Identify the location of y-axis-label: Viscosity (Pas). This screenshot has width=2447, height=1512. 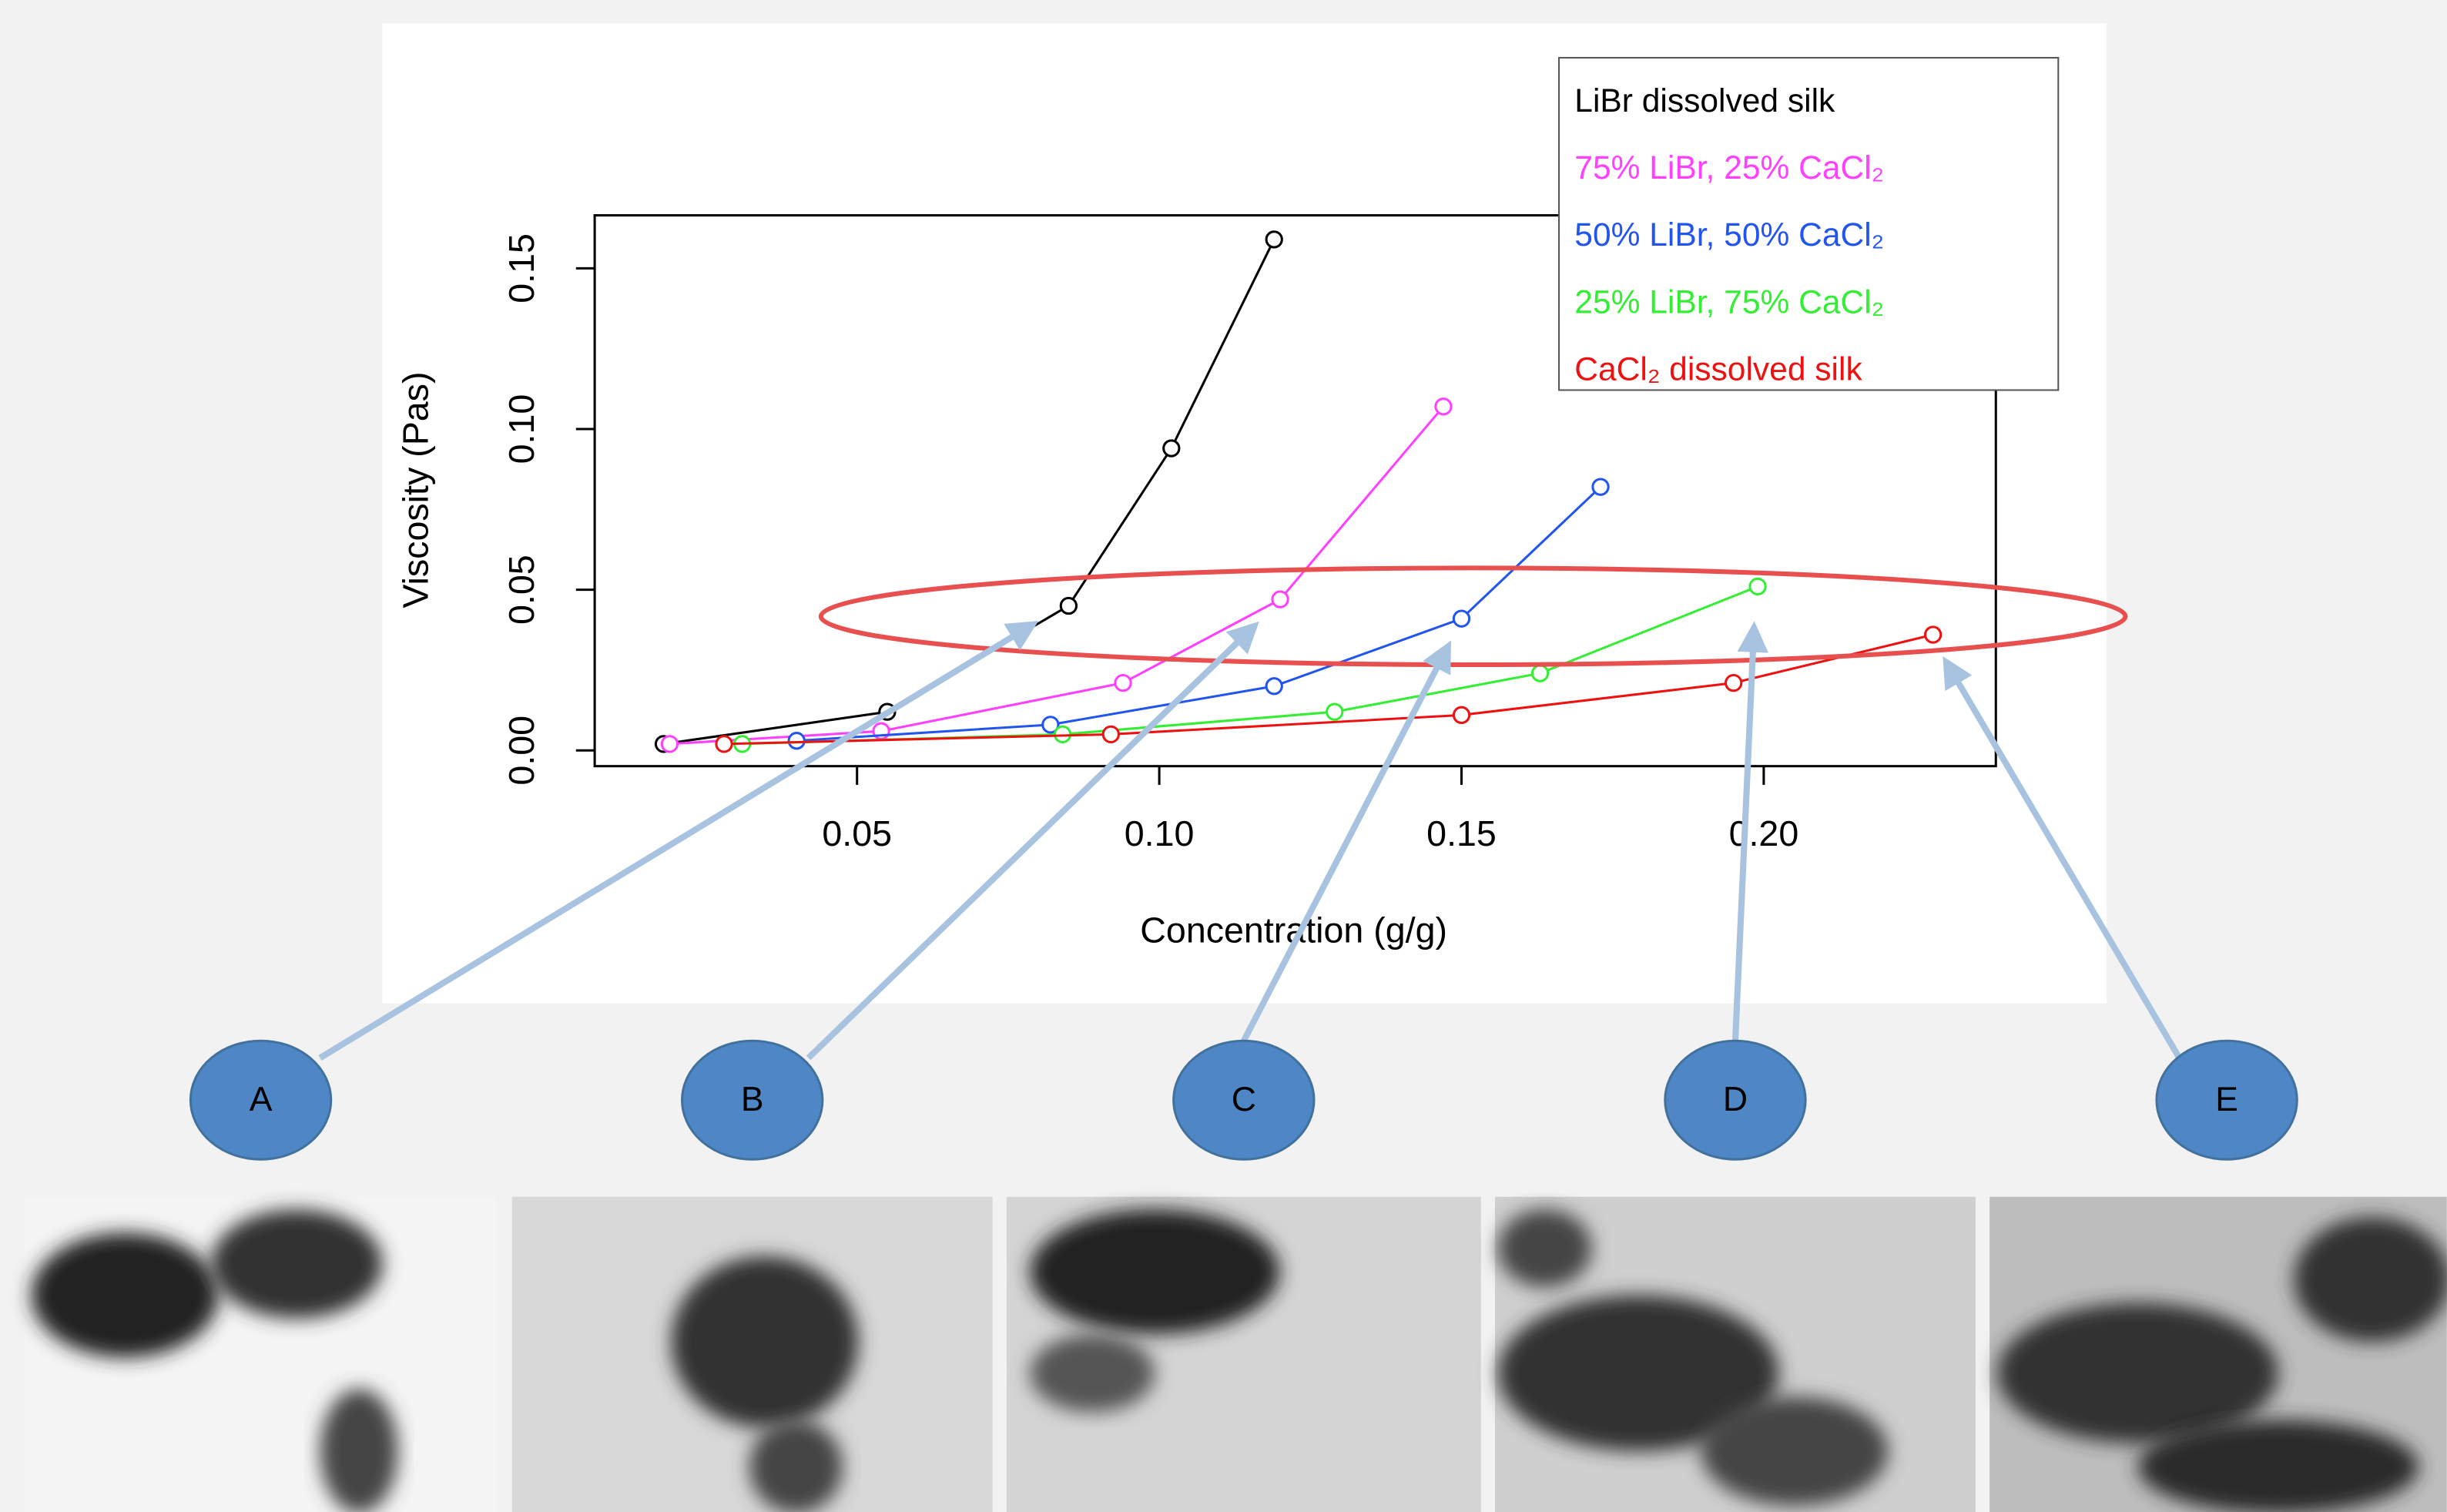
(415, 490).